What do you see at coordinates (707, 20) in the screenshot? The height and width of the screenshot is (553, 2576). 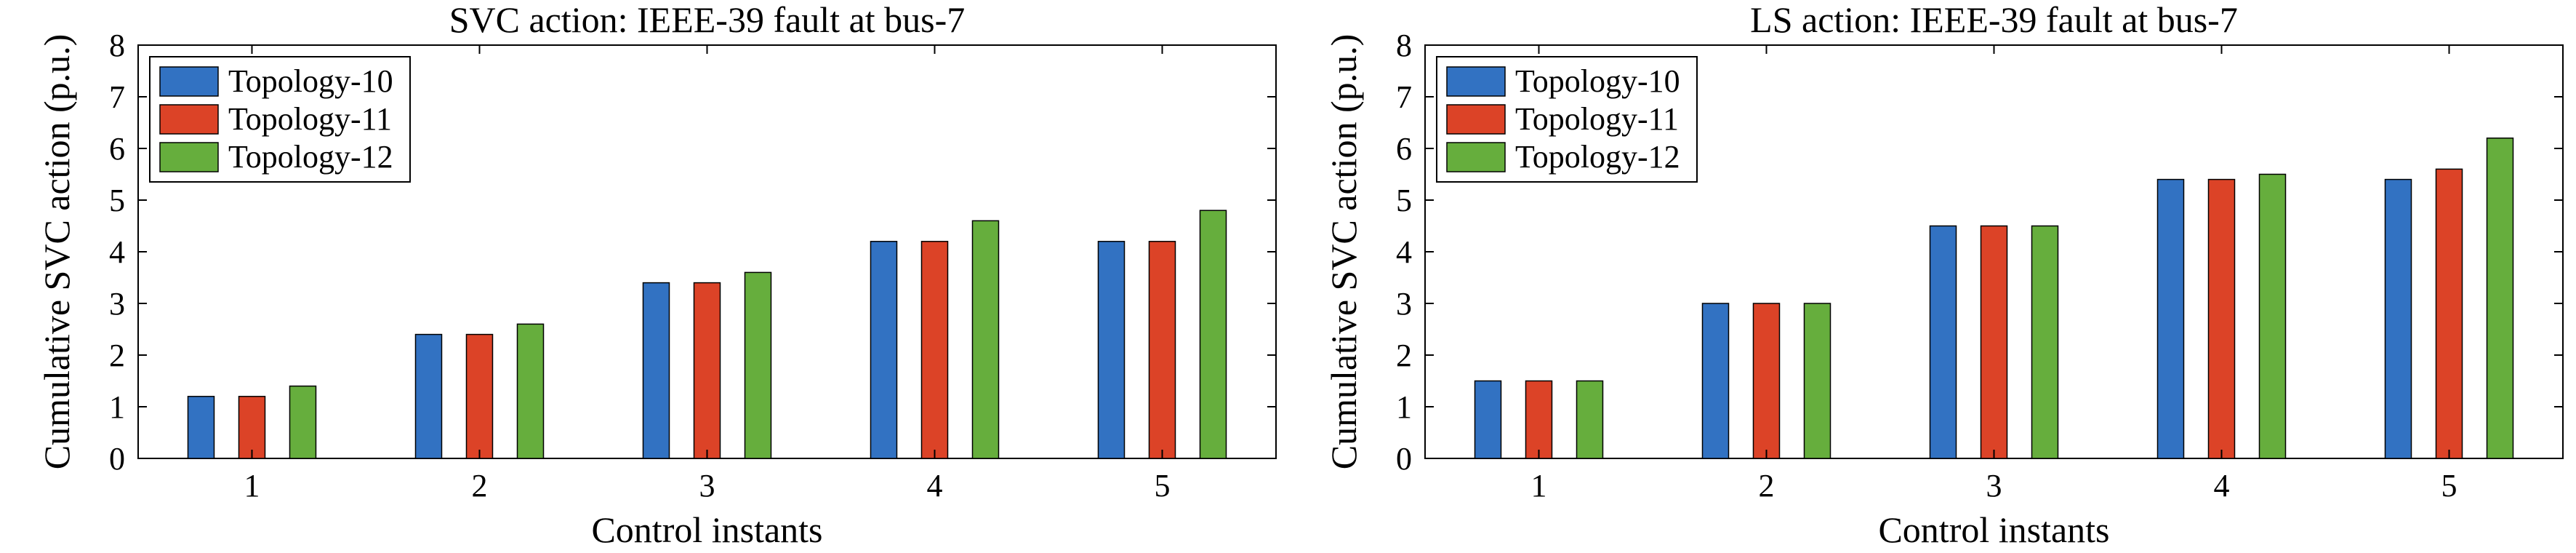 I see `chart-title: SVC action: IEEE-39 fault at bus-7` at bounding box center [707, 20].